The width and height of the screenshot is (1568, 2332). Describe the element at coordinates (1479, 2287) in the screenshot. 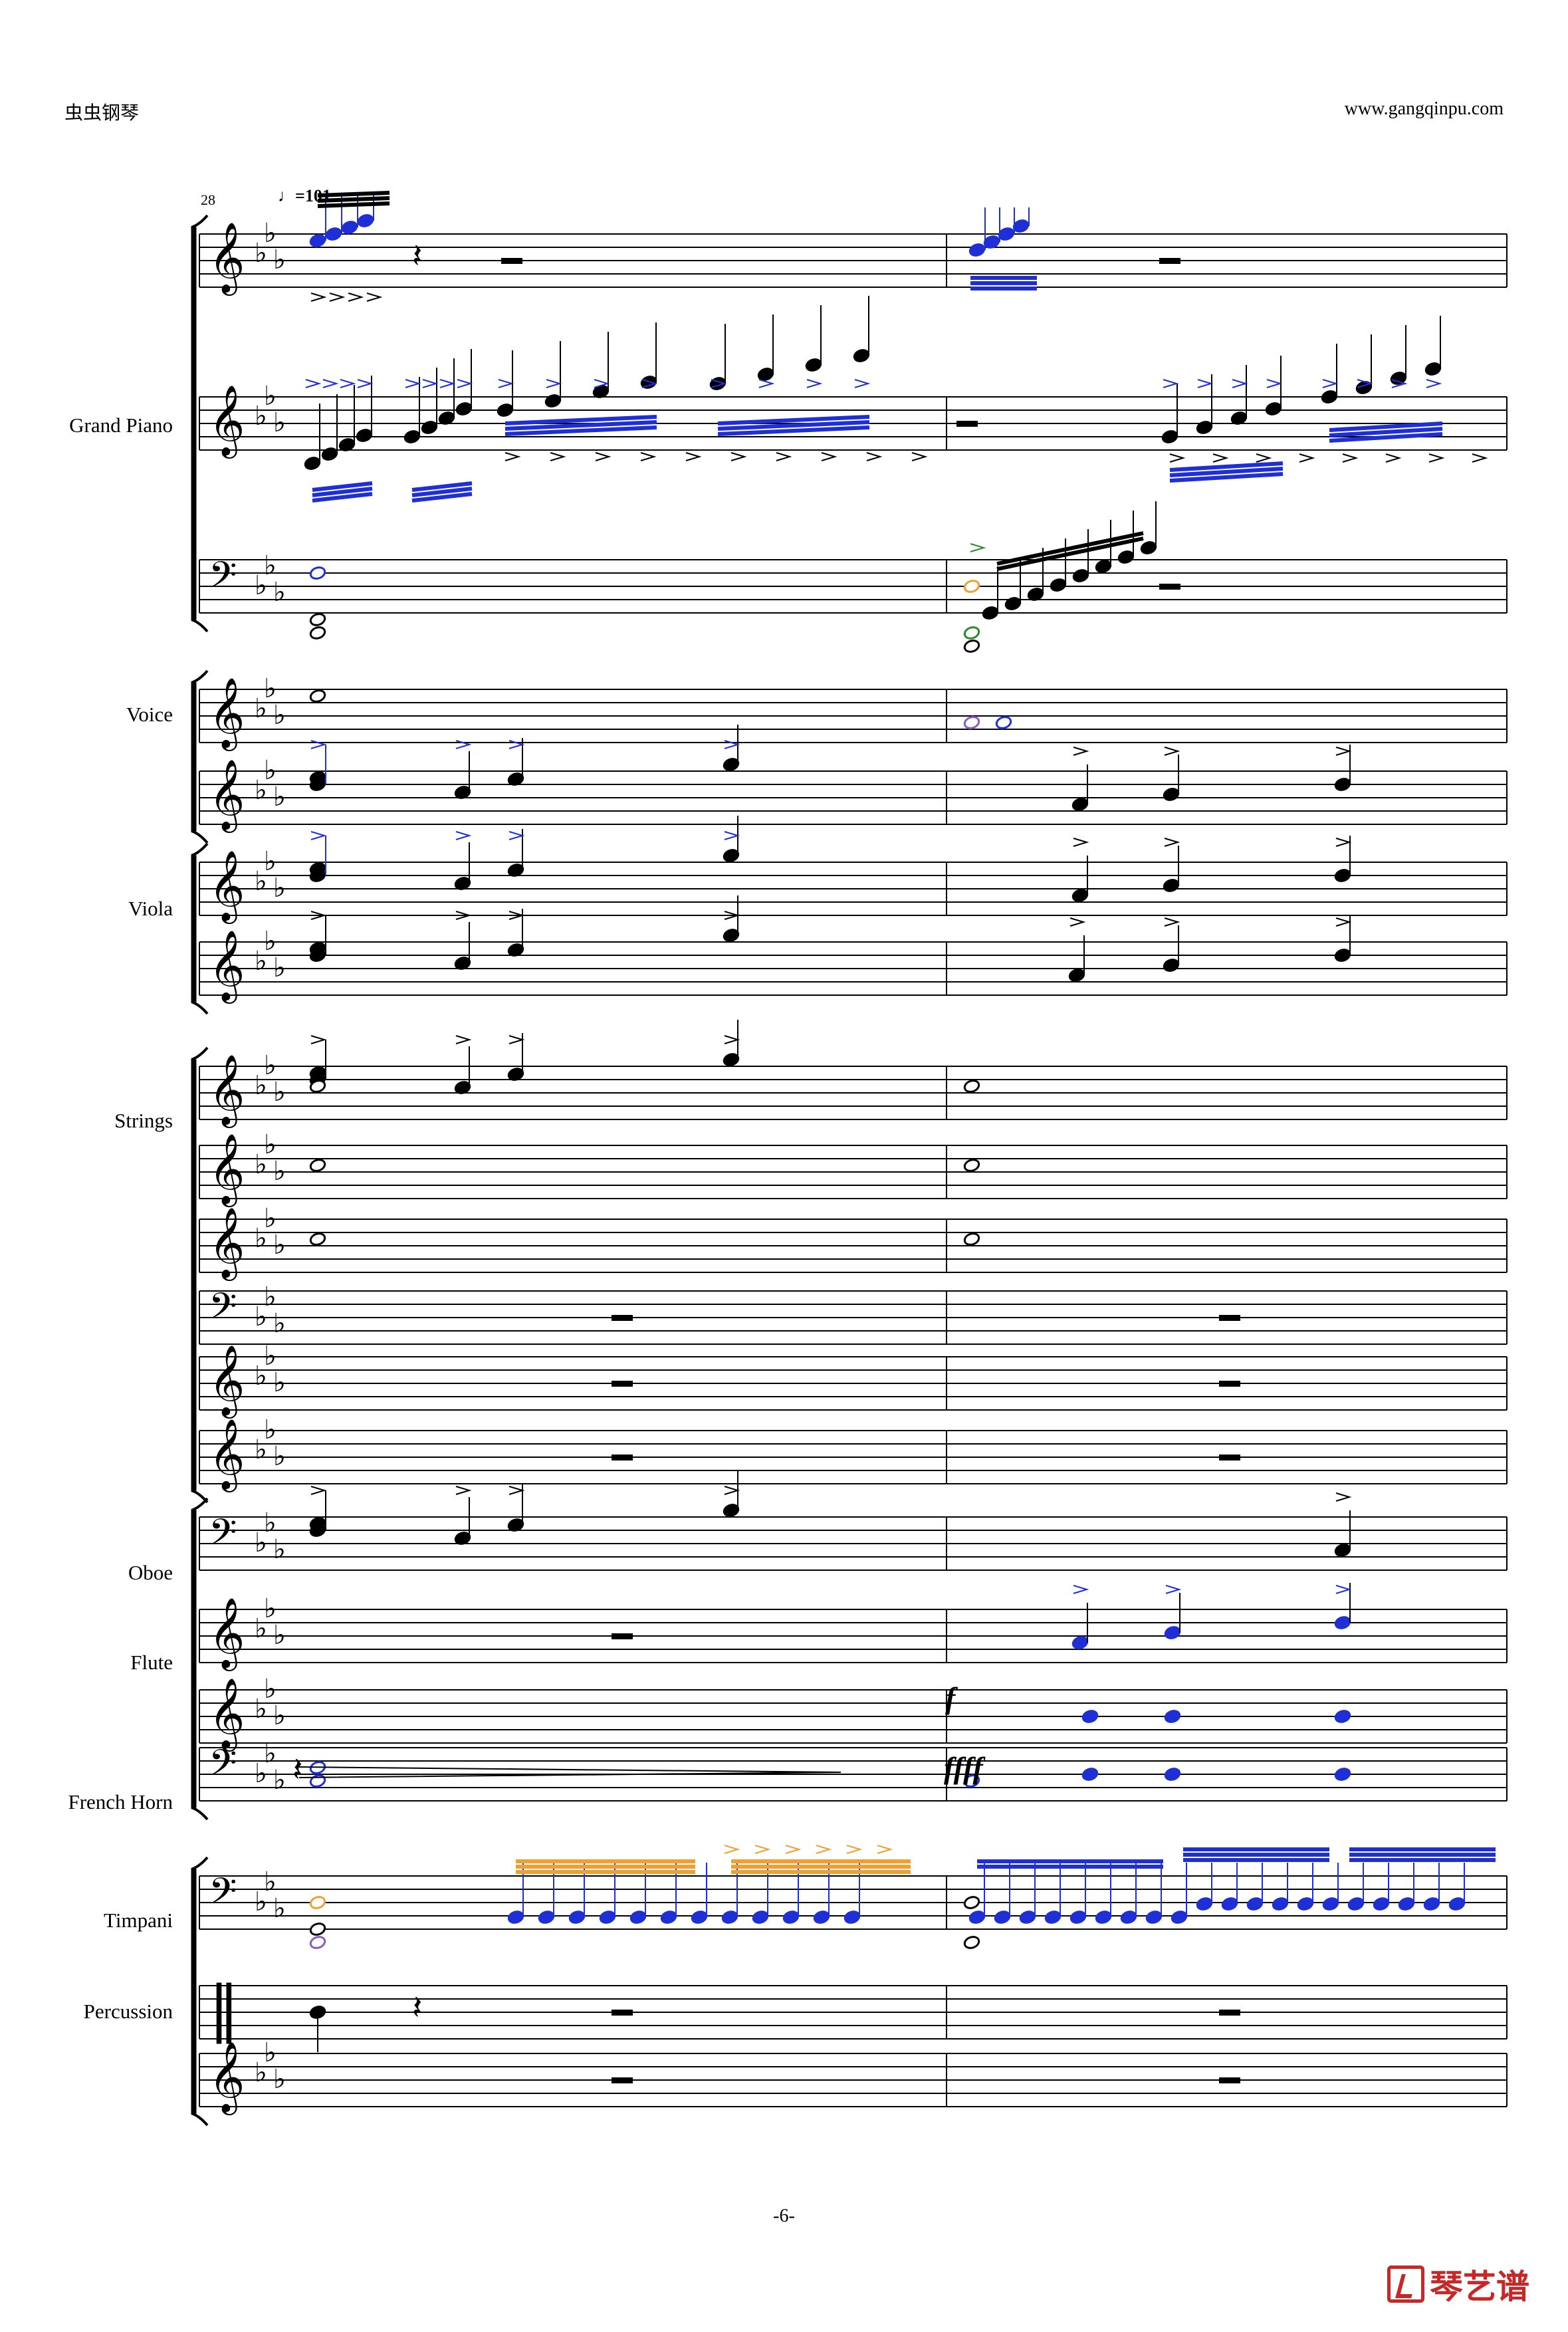

I see `logo-text: 琴艺谱` at that location.